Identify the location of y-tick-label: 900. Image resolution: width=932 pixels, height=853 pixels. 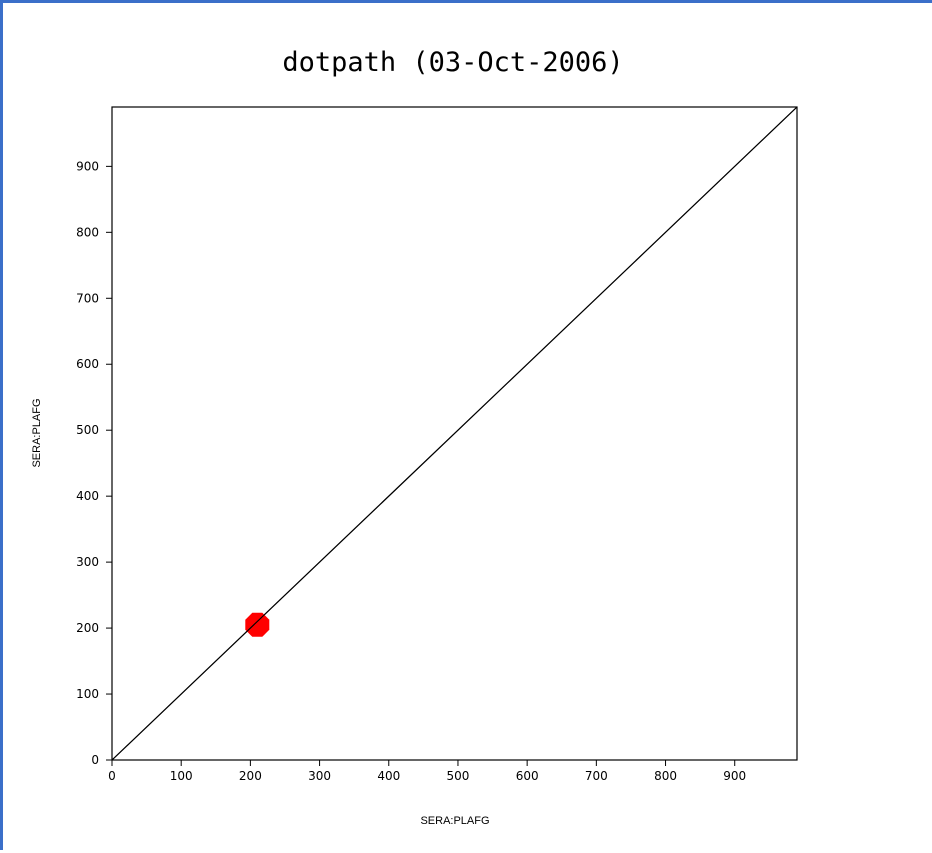
(87, 166).